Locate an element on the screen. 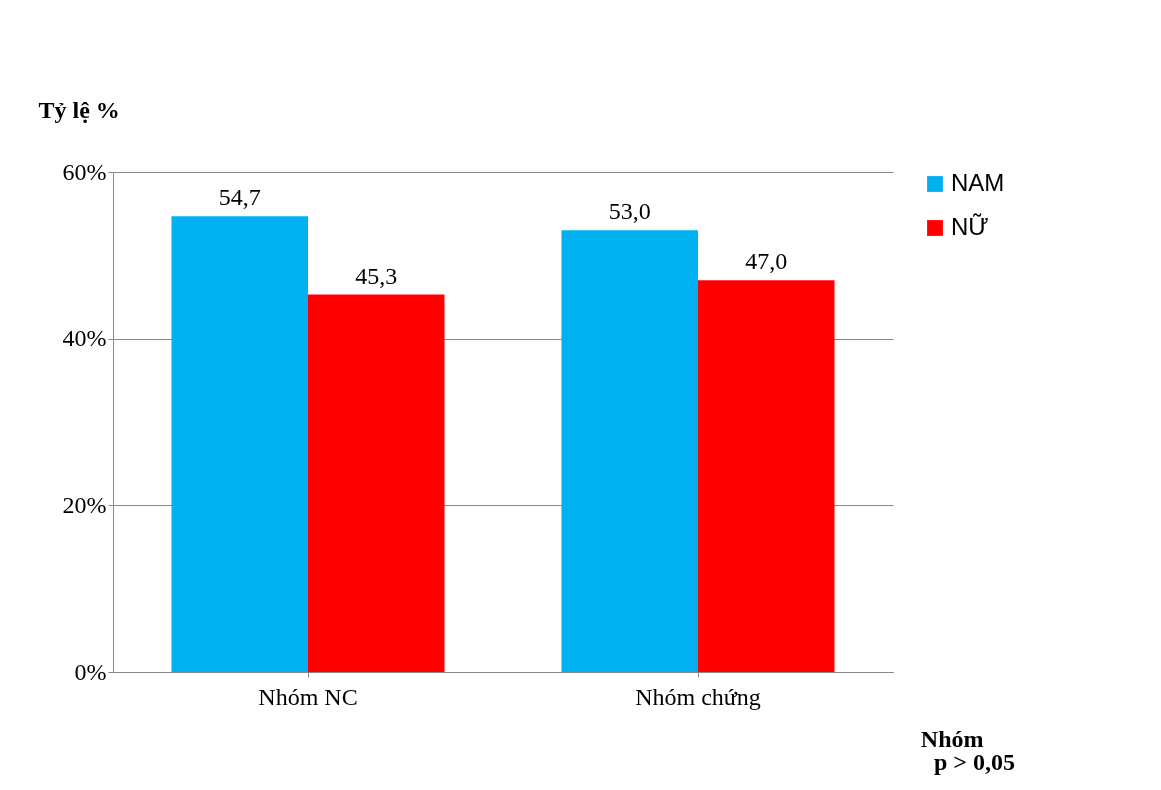 The height and width of the screenshot is (790, 1161). y-tick-label: 0% is located at coordinates (90, 671).